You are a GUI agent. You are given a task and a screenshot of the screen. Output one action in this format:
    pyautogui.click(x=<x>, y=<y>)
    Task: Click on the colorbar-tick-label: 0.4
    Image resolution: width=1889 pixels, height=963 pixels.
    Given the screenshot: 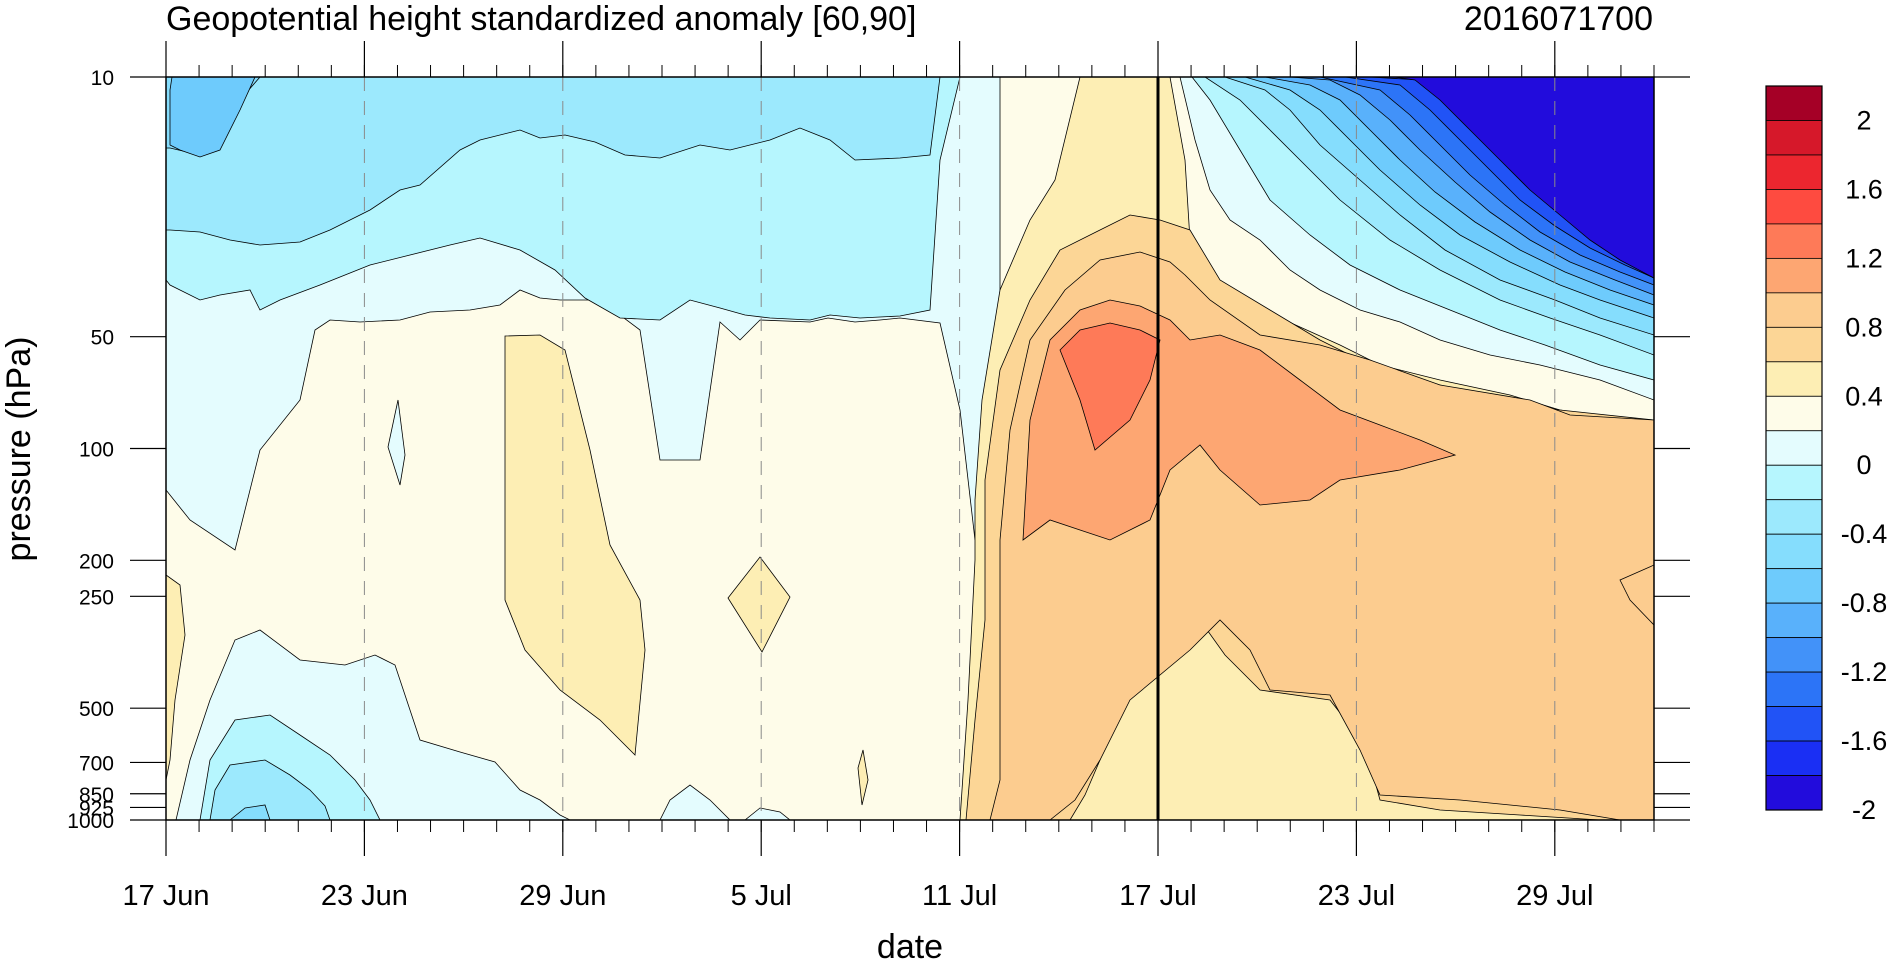 What is the action you would take?
    pyautogui.click(x=1864, y=396)
    